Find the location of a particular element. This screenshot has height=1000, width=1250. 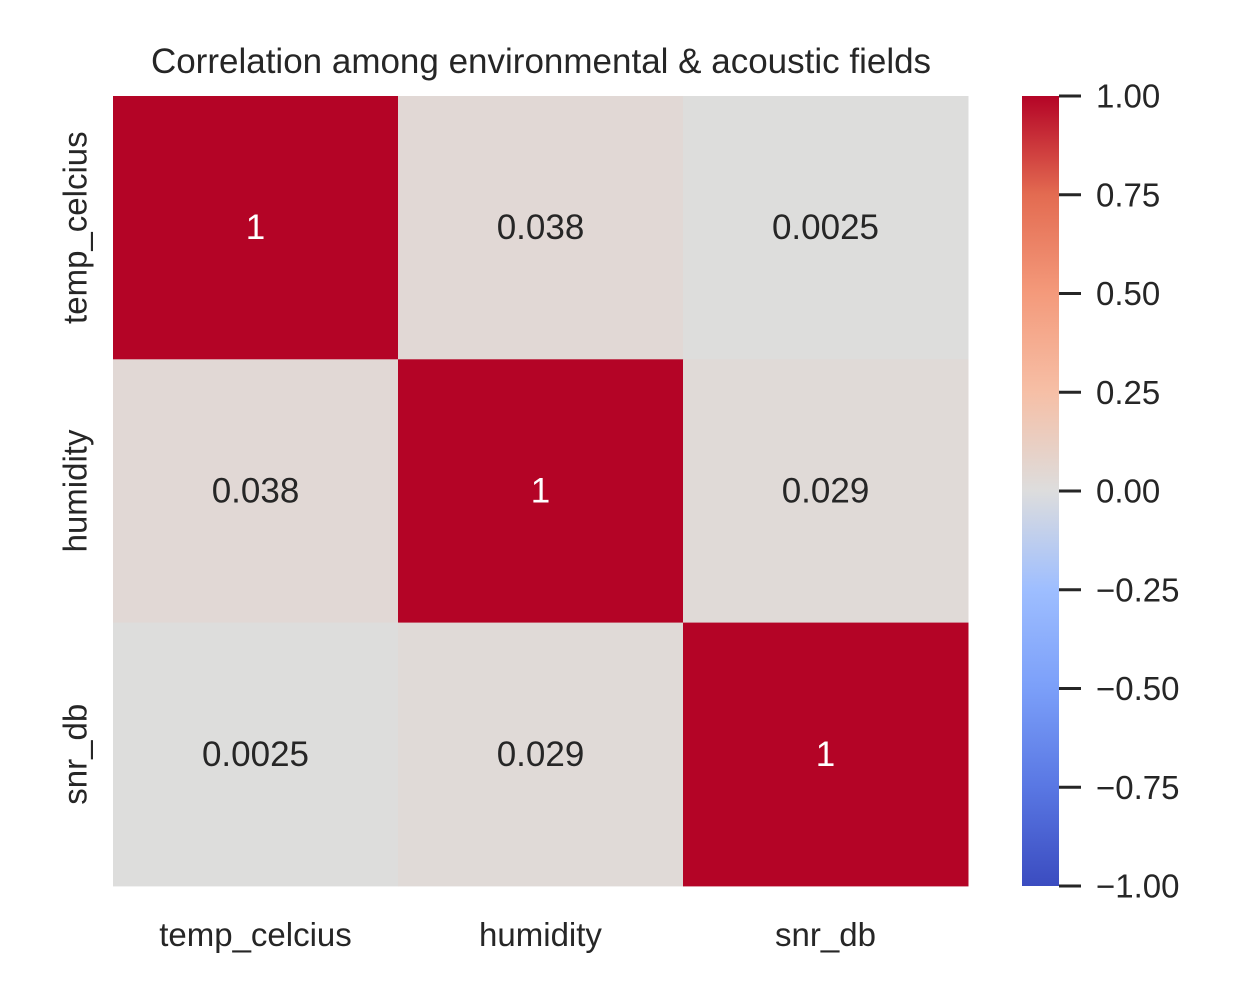

colorbar-tick-label: −0.75 is located at coordinates (1138, 787).